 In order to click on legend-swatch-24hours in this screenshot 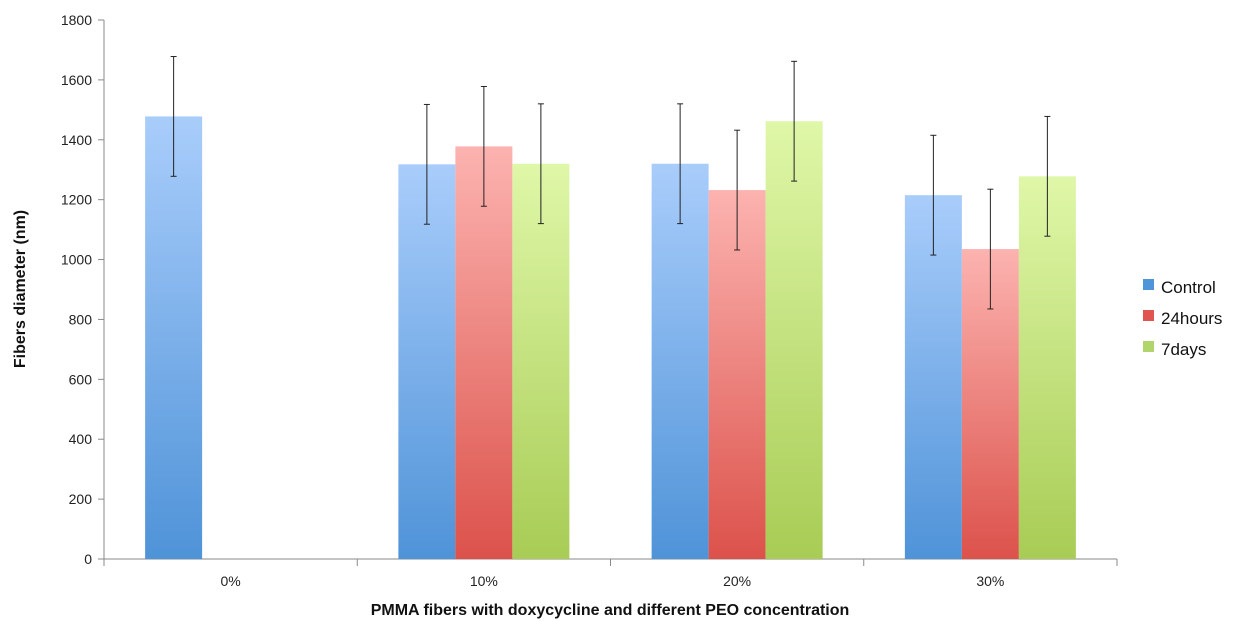, I will do `click(1148, 315)`.